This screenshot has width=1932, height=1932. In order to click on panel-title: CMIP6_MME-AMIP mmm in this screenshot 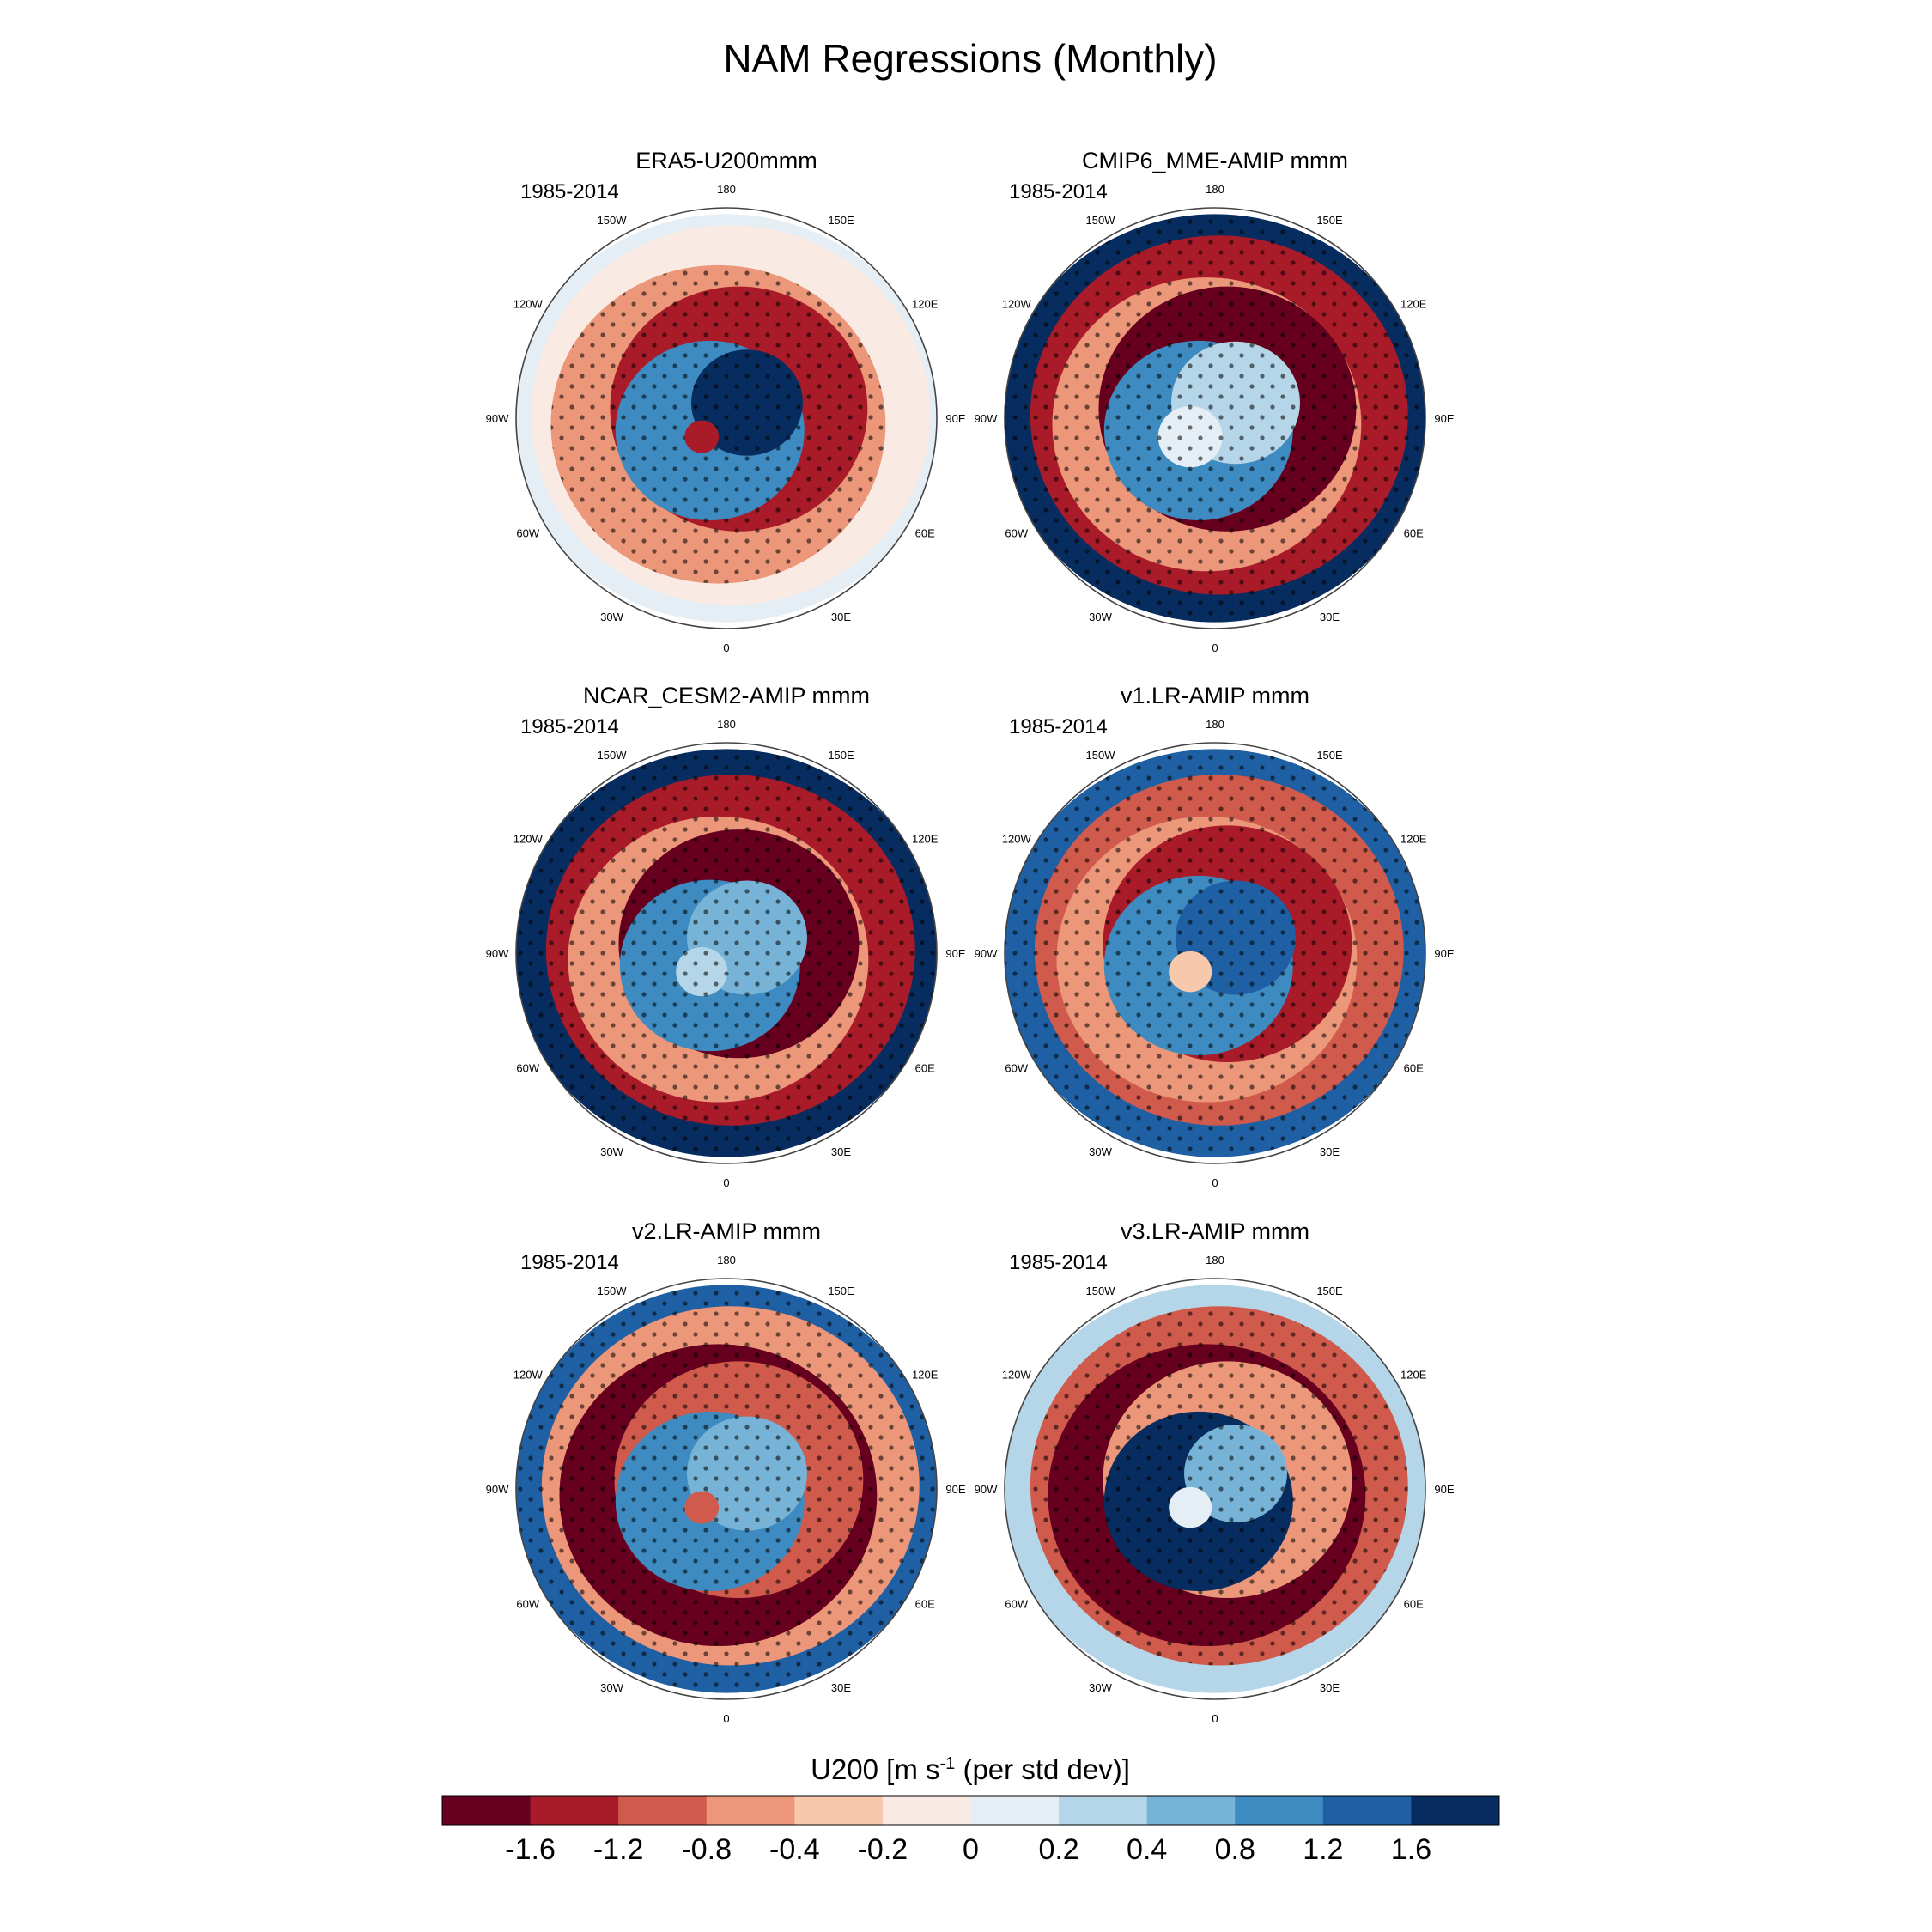, I will do `click(1215, 160)`.